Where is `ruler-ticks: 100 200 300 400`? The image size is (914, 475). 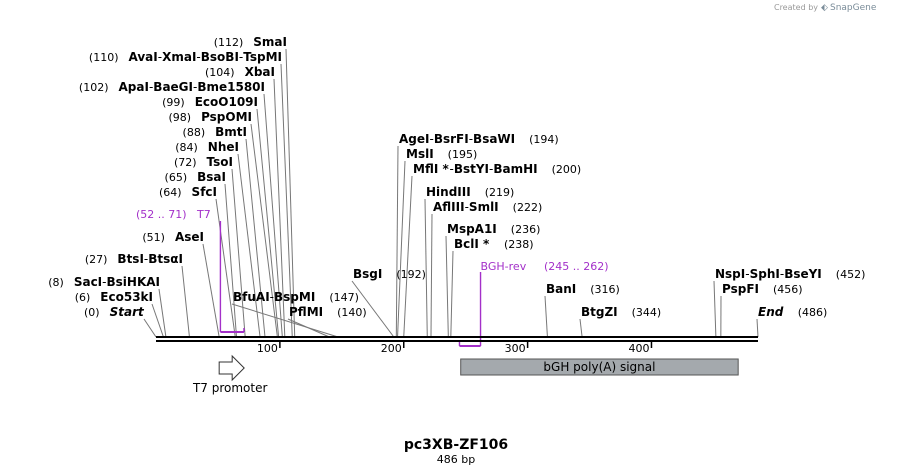 ruler-ticks: 100 200 300 400 is located at coordinates (455, 348).